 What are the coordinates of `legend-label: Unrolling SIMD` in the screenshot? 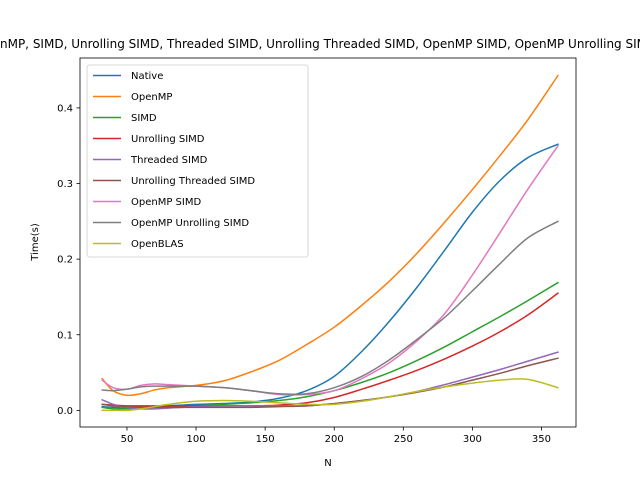 It's located at (168, 139).